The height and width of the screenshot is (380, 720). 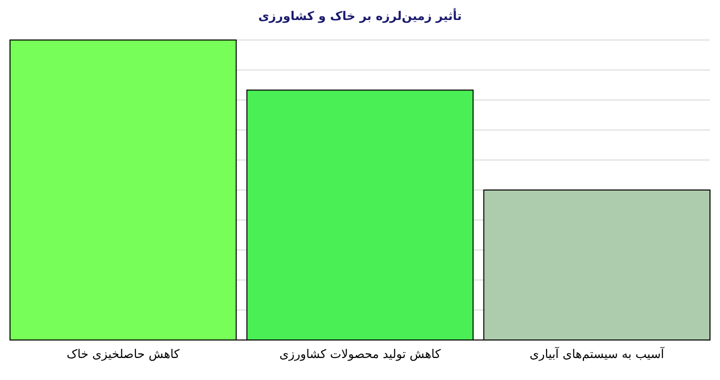 What do you see at coordinates (123, 354) in the screenshot?
I see `x-tick-label: کاهش حاصلخیزی خاک` at bounding box center [123, 354].